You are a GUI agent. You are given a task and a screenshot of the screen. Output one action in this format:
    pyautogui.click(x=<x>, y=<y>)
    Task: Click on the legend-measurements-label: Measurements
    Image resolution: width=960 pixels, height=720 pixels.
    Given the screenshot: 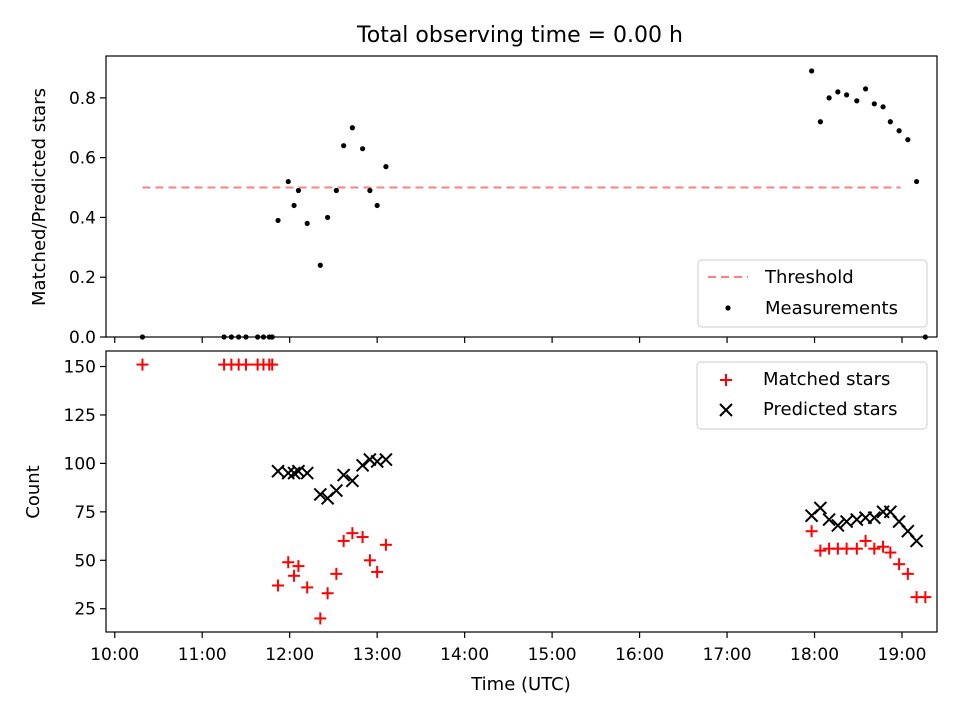 What is the action you would take?
    pyautogui.click(x=831, y=308)
    